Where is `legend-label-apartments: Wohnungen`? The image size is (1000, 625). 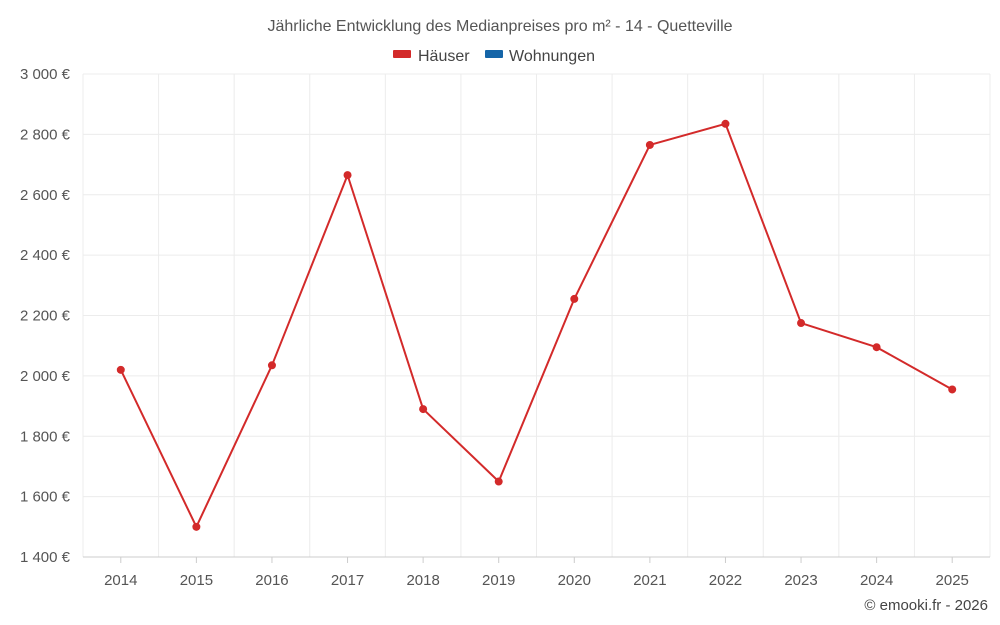
legend-label-apartments: Wohnungen is located at coordinates (552, 56).